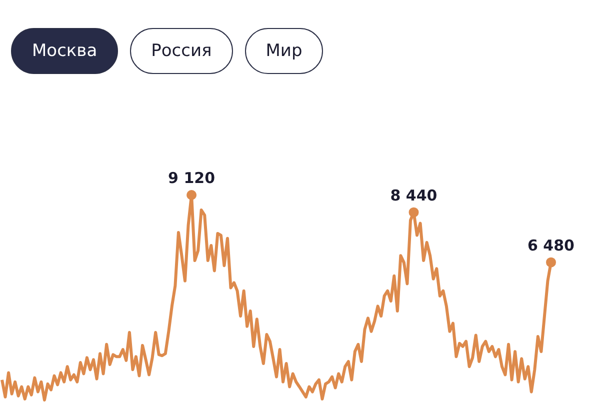  What do you see at coordinates (414, 195) in the screenshot?
I see `data-label: 8 440` at bounding box center [414, 195].